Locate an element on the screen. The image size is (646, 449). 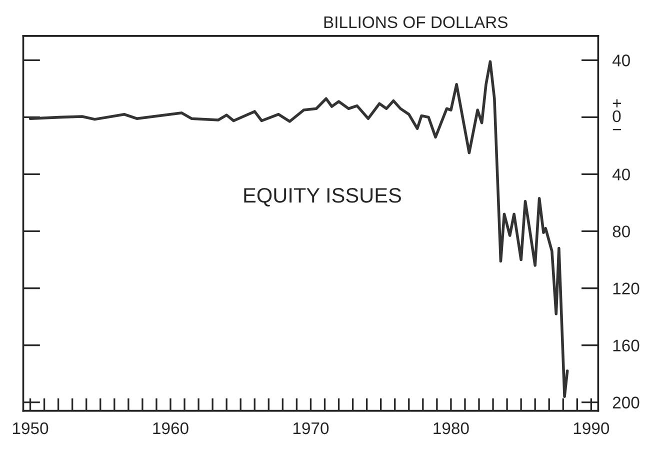
x-tick-label: 1970 is located at coordinates (311, 428).